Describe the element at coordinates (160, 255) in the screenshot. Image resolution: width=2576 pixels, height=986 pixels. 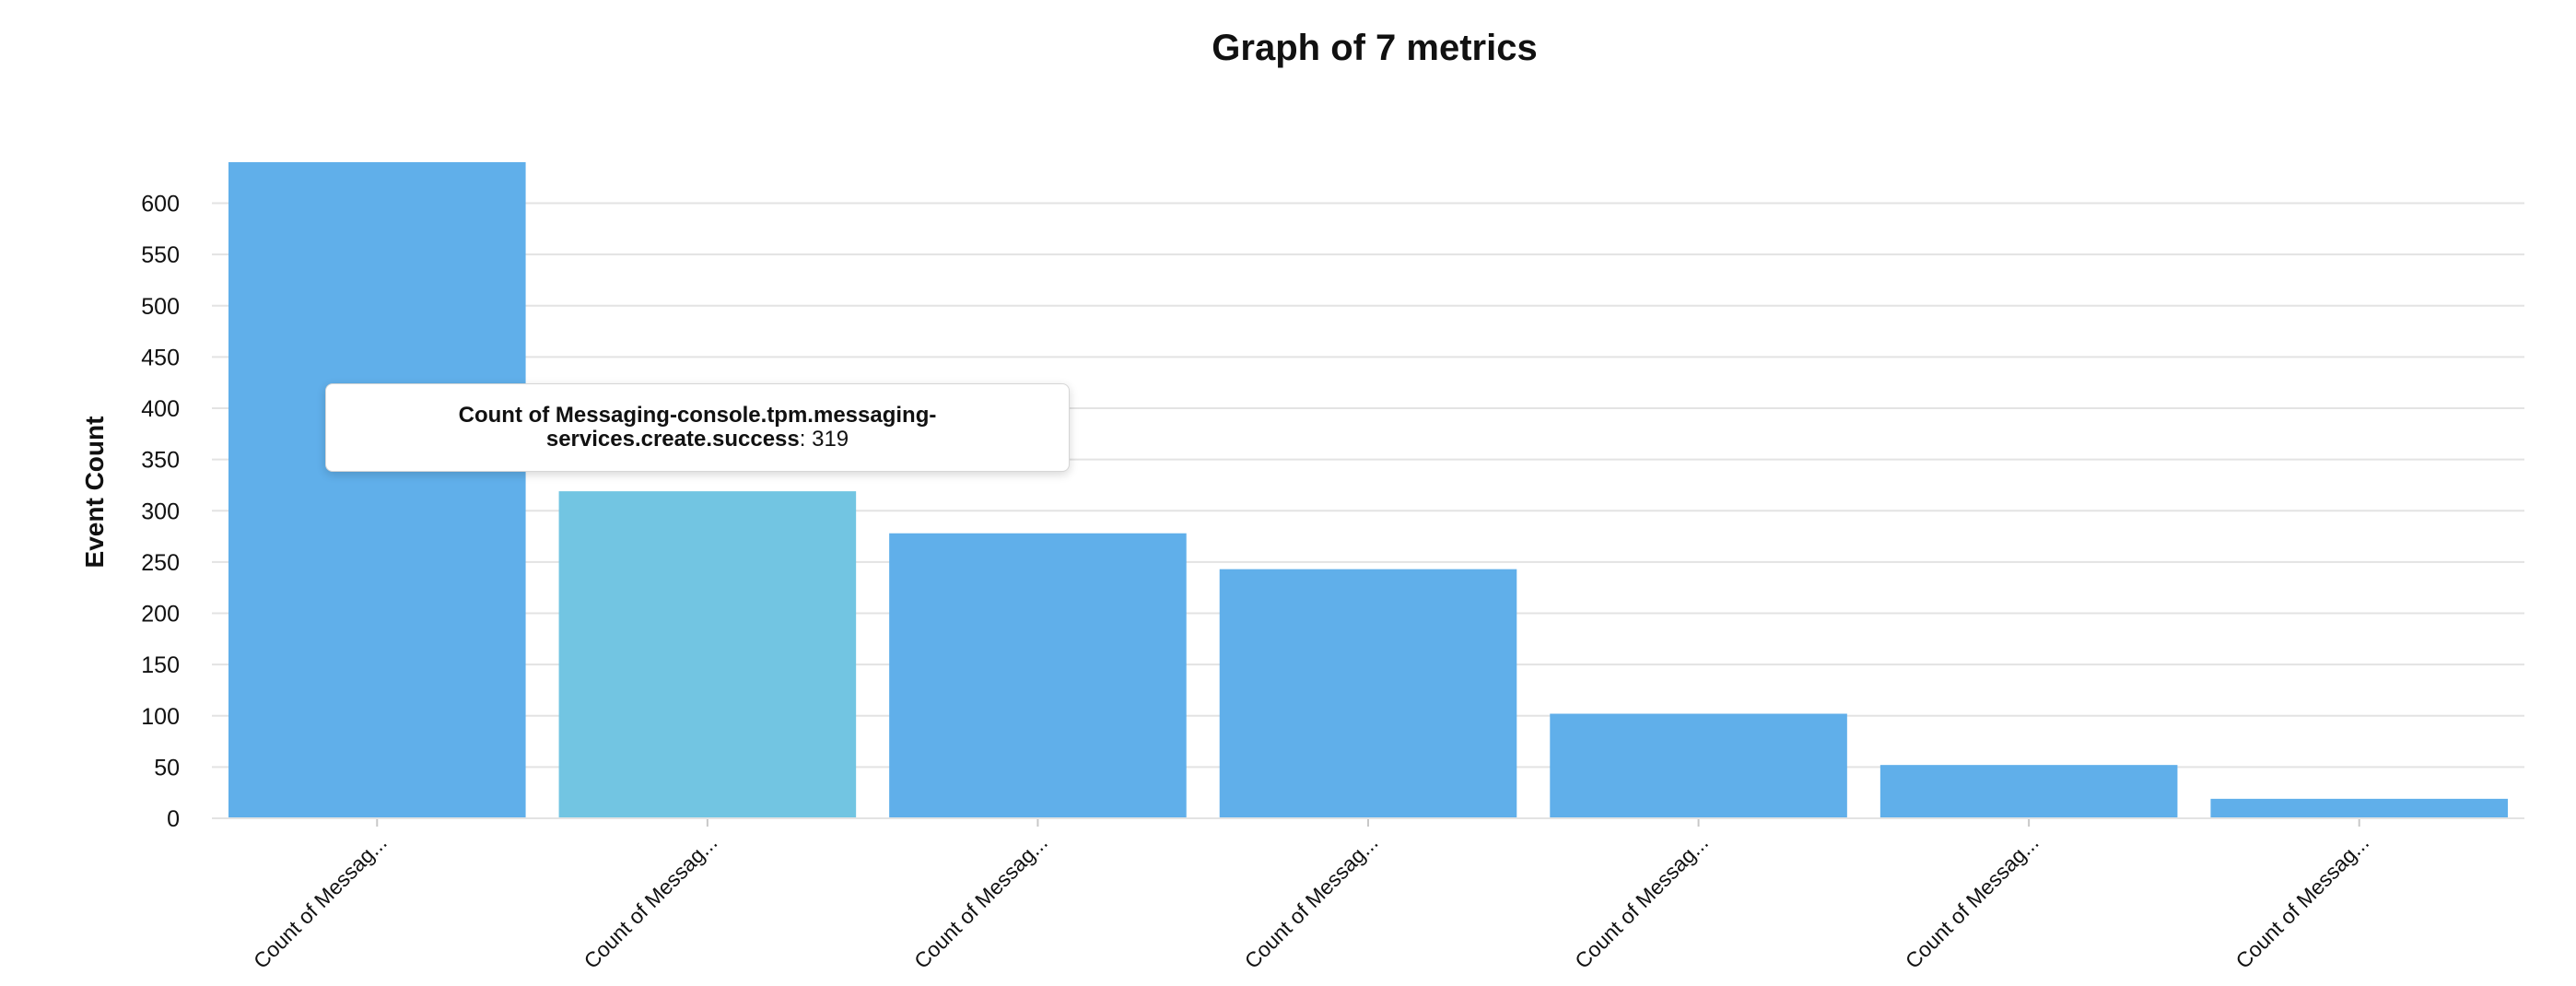
I see `y-tick-label: 550` at that location.